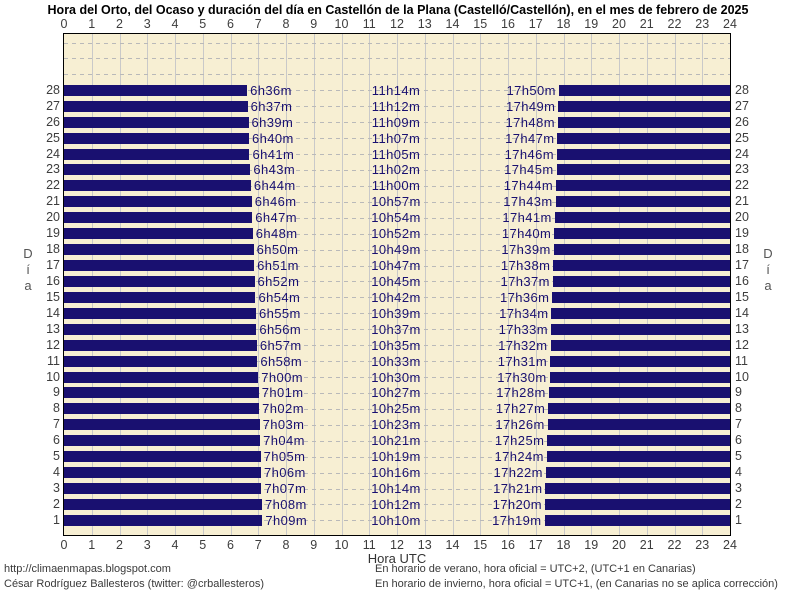 The image size is (796, 596). I want to click on x-tick-bottom: 10, so click(341, 545).